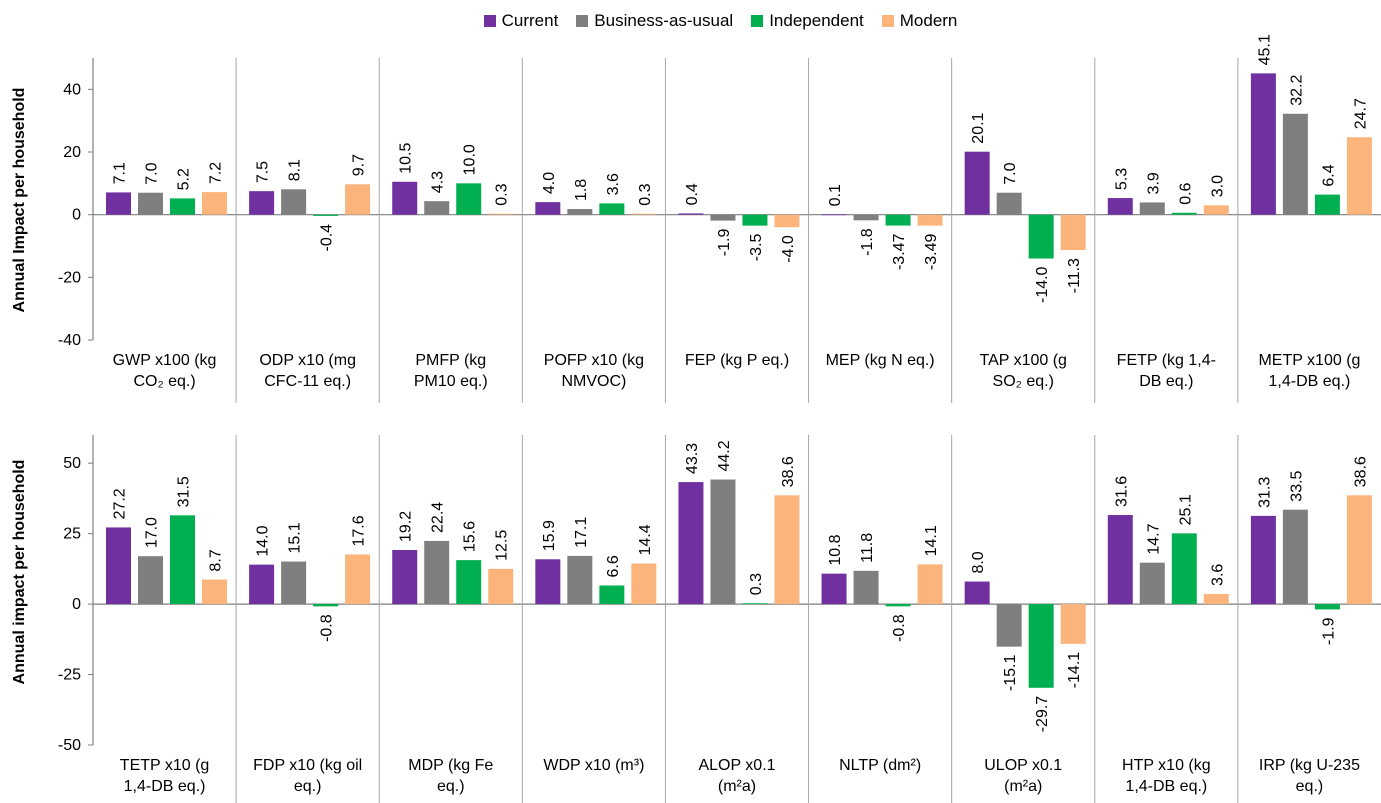 This screenshot has width=1381, height=803. Describe the element at coordinates (164, 381) in the screenshot. I see `category-label: CO₂ eq.)` at that location.